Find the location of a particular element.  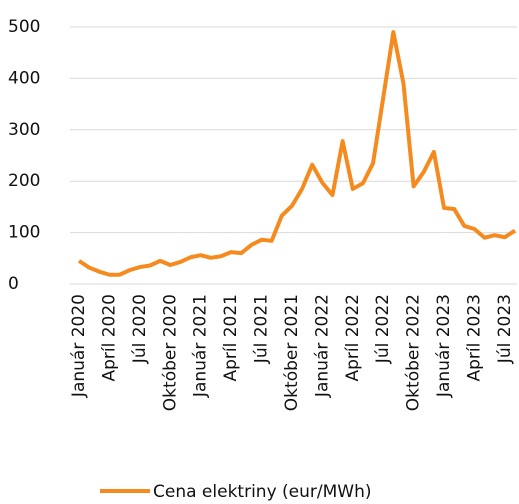

x-tick-label: Apríl 2023 is located at coordinates (474, 338).